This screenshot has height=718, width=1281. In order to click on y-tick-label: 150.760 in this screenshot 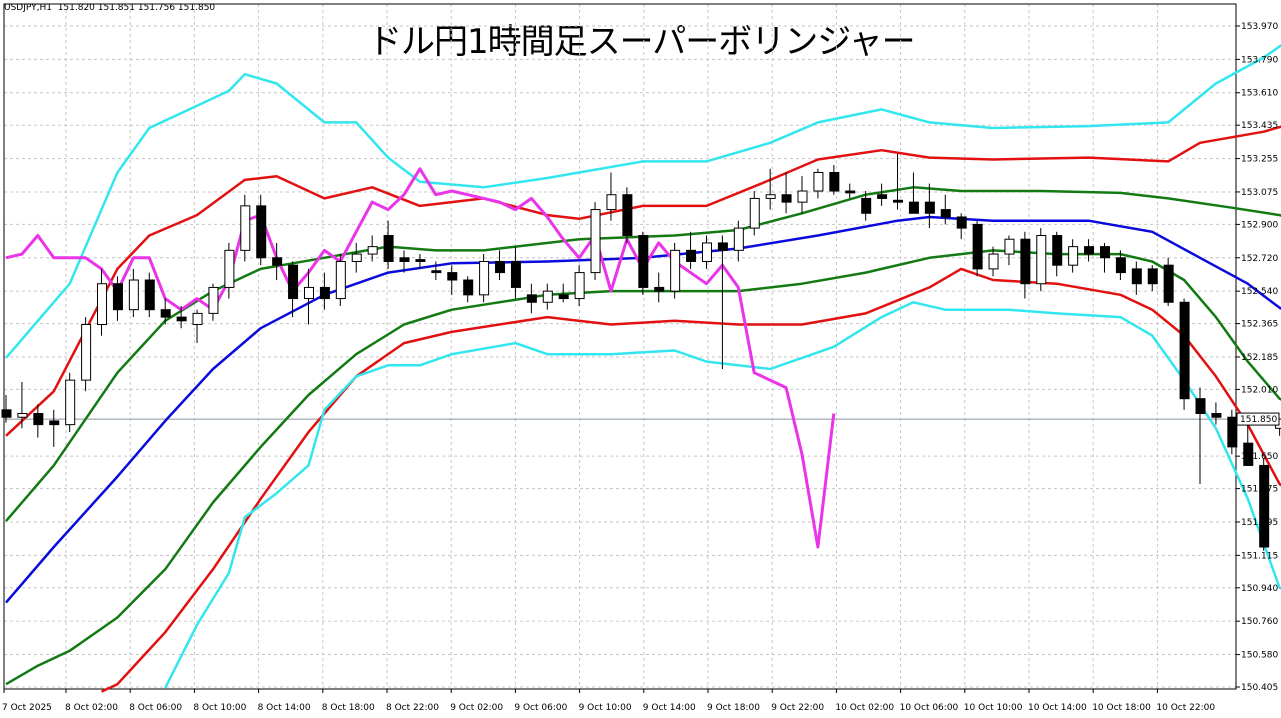, I will do `click(1259, 622)`.